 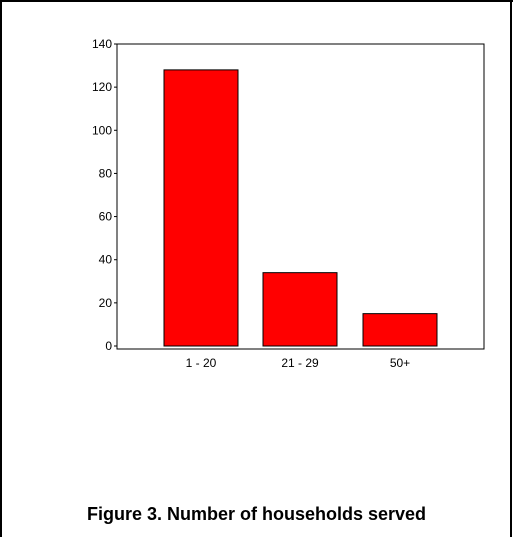 What do you see at coordinates (400, 363) in the screenshot?
I see `x-tick-label: 50+` at bounding box center [400, 363].